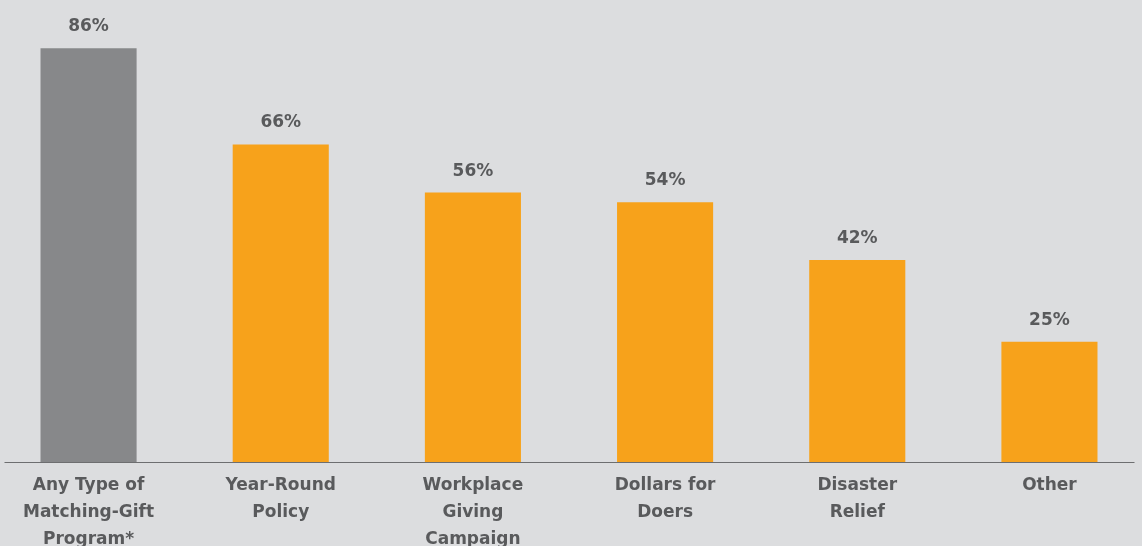 The image size is (1142, 546). Describe the element at coordinates (857, 497) in the screenshot. I see `x-tick-label: Disaster Relief` at that location.